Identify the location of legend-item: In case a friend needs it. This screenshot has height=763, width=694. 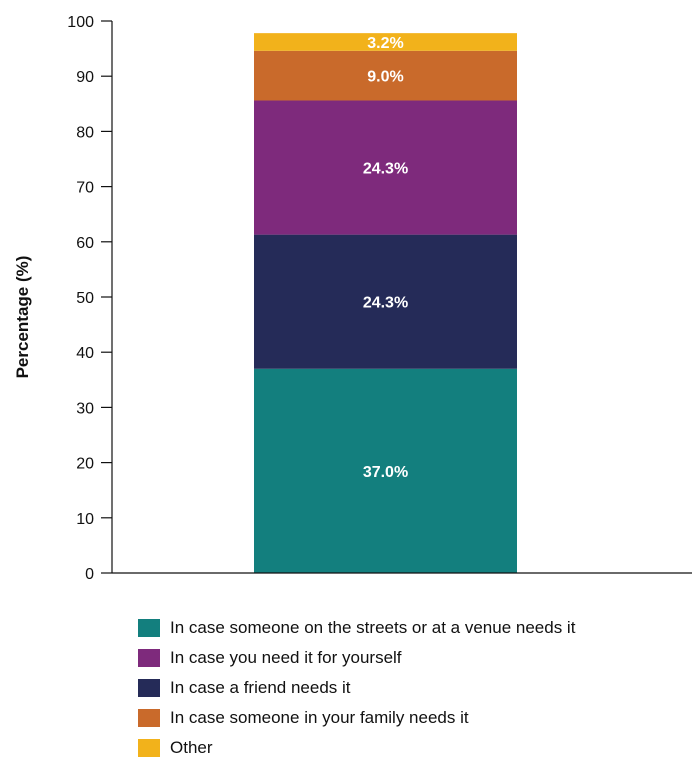
(356, 688).